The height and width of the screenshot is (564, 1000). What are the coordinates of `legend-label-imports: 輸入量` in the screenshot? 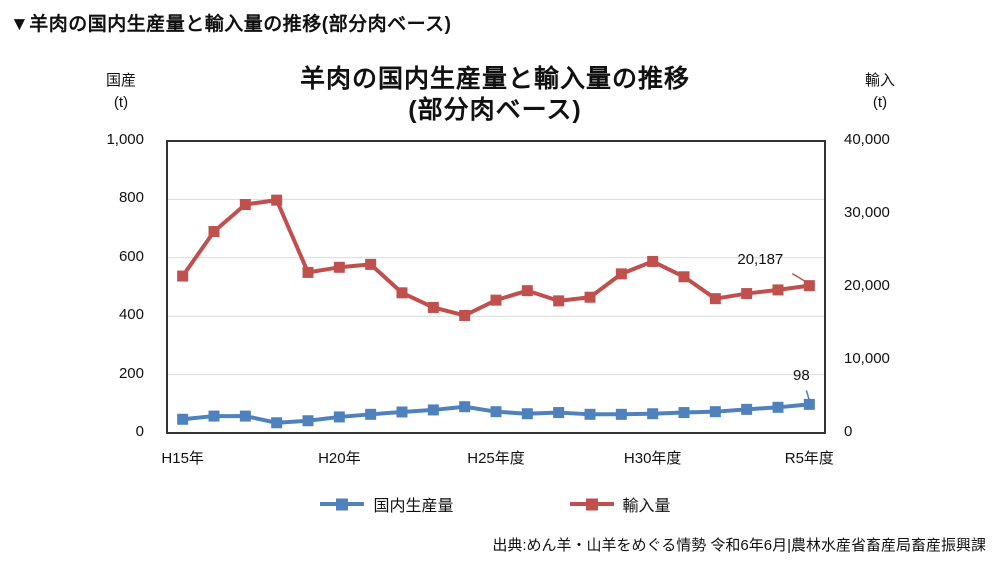 It's located at (646, 506).